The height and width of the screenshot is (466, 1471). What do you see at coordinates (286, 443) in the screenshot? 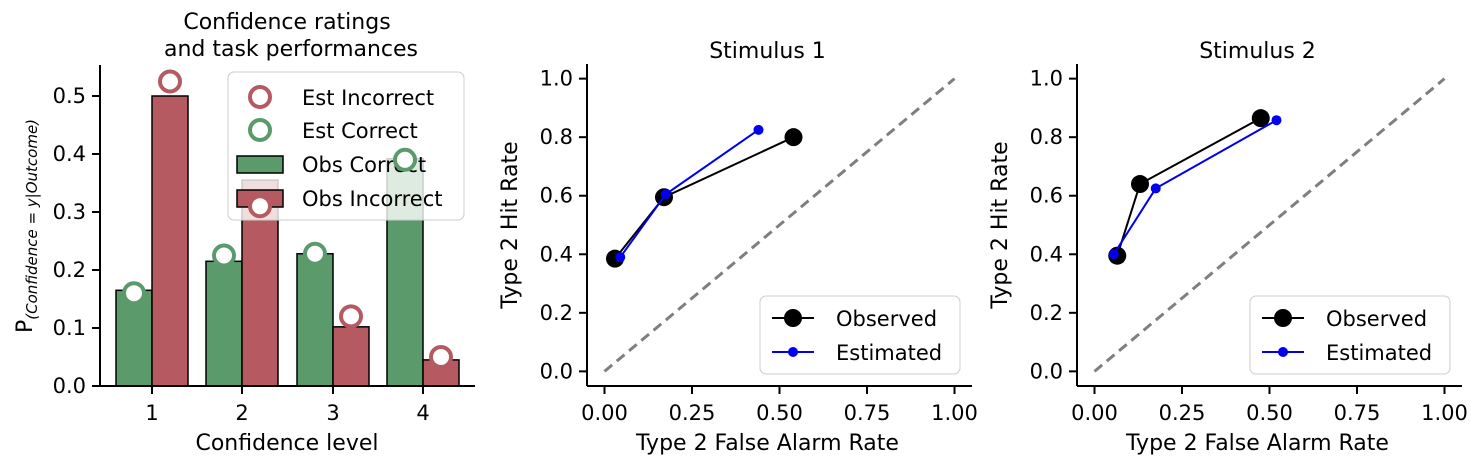
I see `x-axis-label: Confidence level` at bounding box center [286, 443].